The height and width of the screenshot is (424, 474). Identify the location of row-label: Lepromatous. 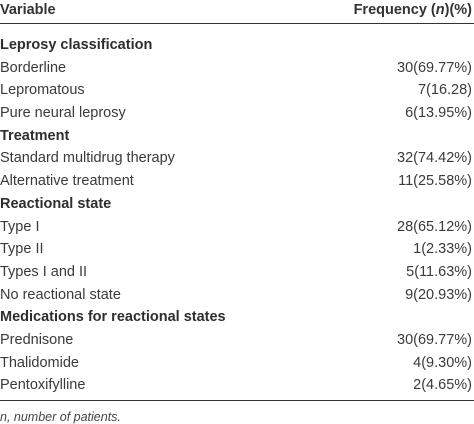
(42, 90).